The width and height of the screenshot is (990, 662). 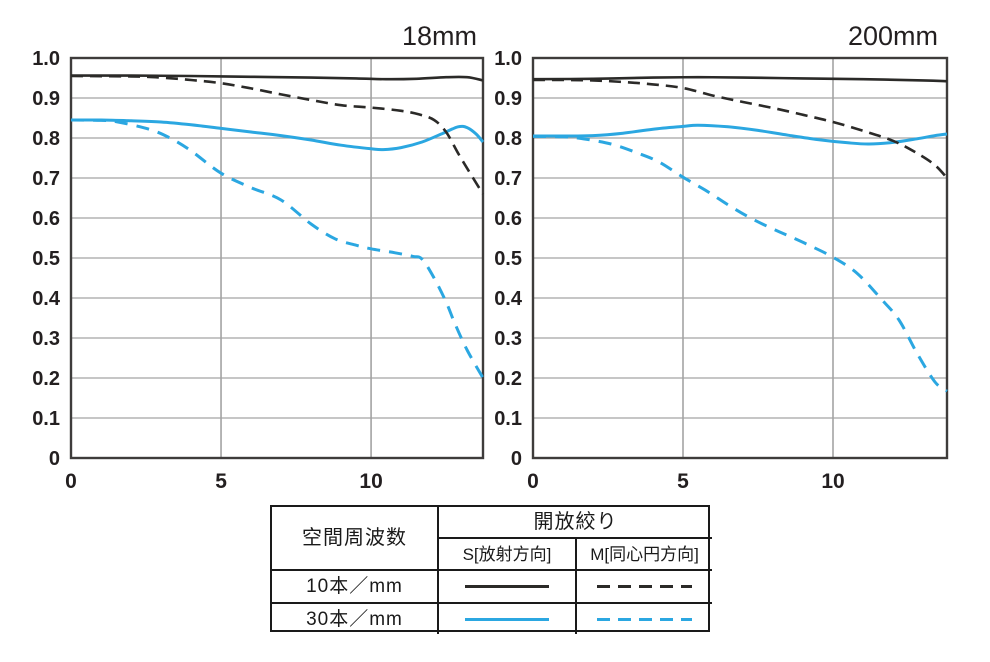 What do you see at coordinates (508, 554) in the screenshot?
I see `legend-subheader-sagittal: S[放射方向]` at bounding box center [508, 554].